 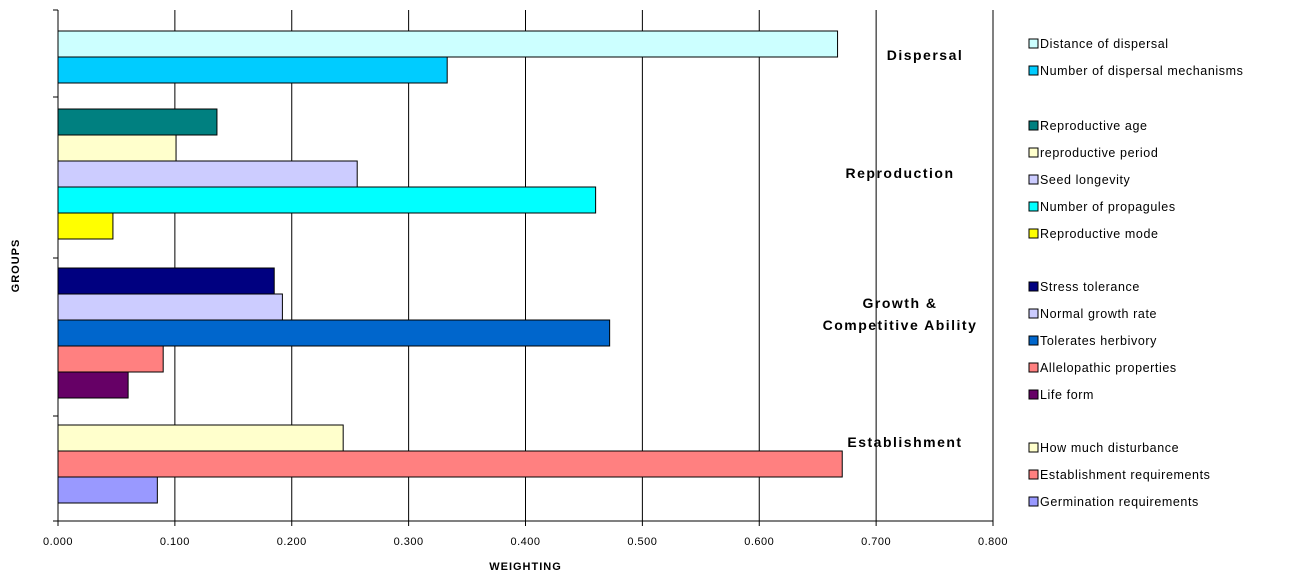 I want to click on x-tick-label: 0.300, so click(x=409, y=542).